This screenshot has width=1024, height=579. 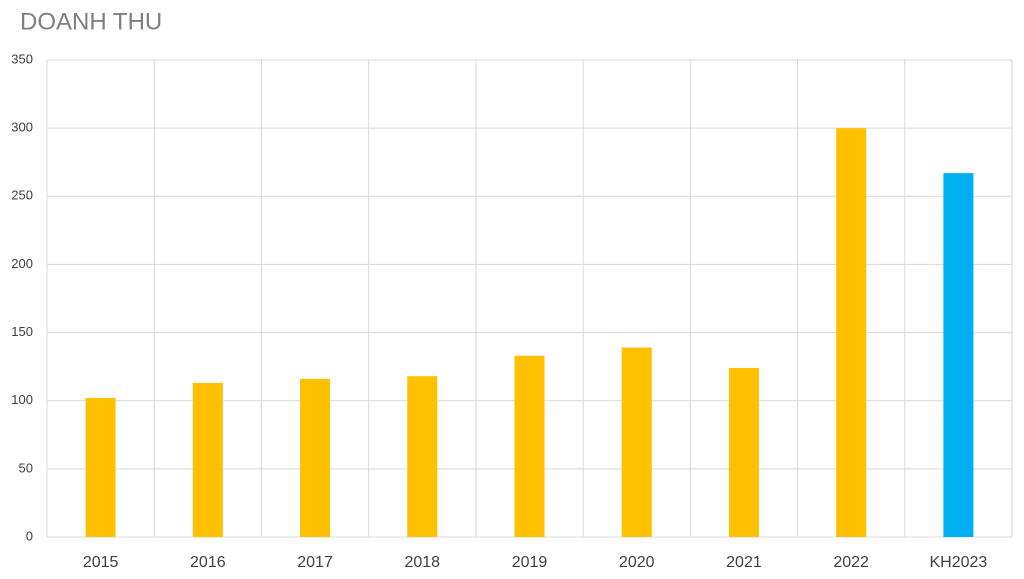 What do you see at coordinates (91, 21) in the screenshot?
I see `chart-title: DOANH THU` at bounding box center [91, 21].